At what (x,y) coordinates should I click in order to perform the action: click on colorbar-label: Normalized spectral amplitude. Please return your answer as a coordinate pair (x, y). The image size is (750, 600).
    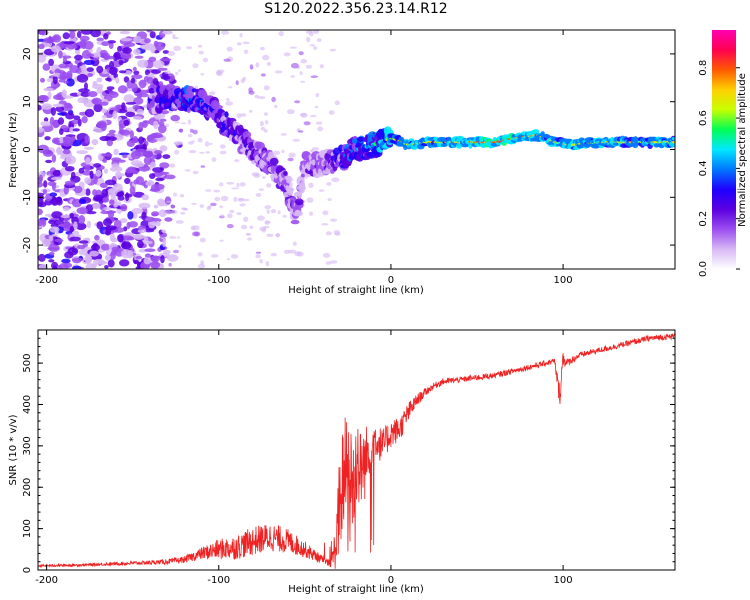
    Looking at the image, I should click on (742, 150).